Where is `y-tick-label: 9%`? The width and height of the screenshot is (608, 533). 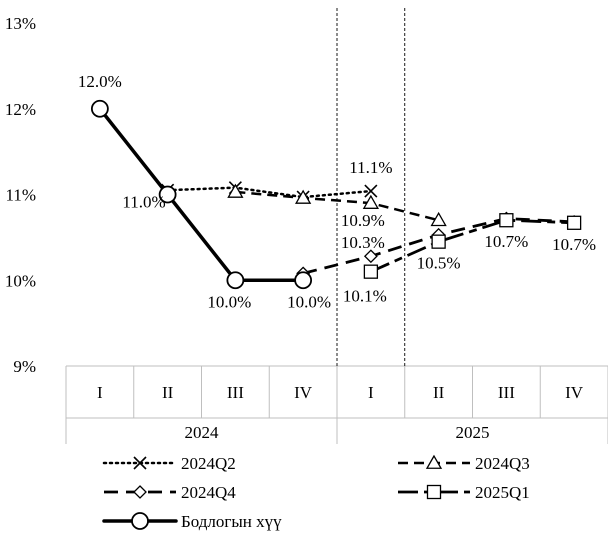
y-tick-label: 9% is located at coordinates (24, 366).